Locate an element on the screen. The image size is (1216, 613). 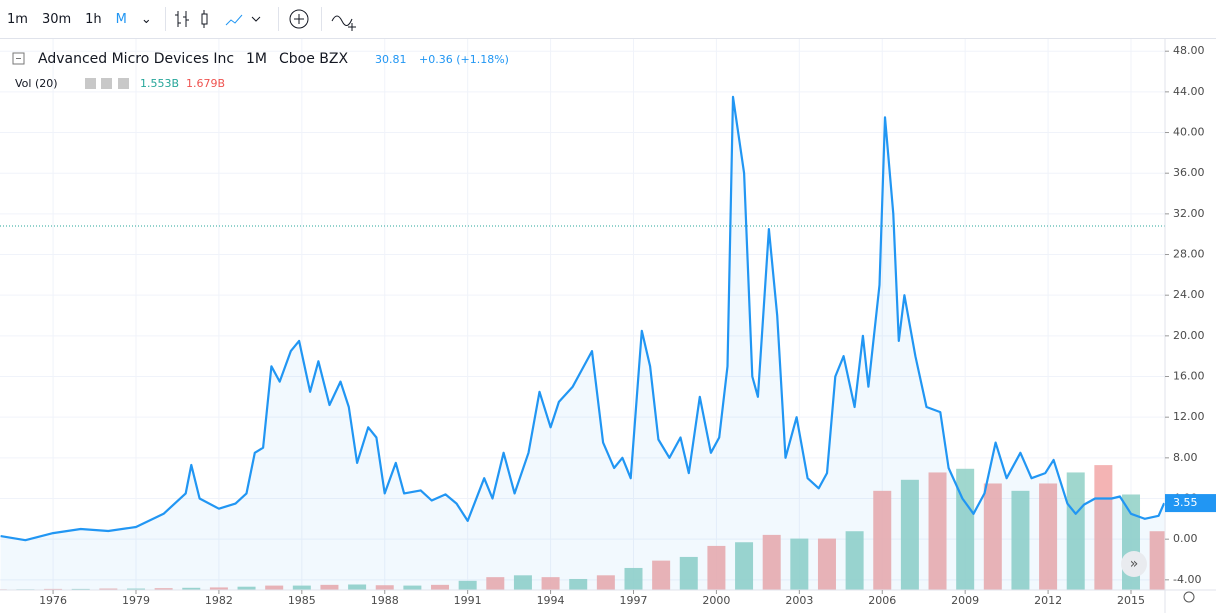
exchange: Cboe BZX is located at coordinates (313, 59).